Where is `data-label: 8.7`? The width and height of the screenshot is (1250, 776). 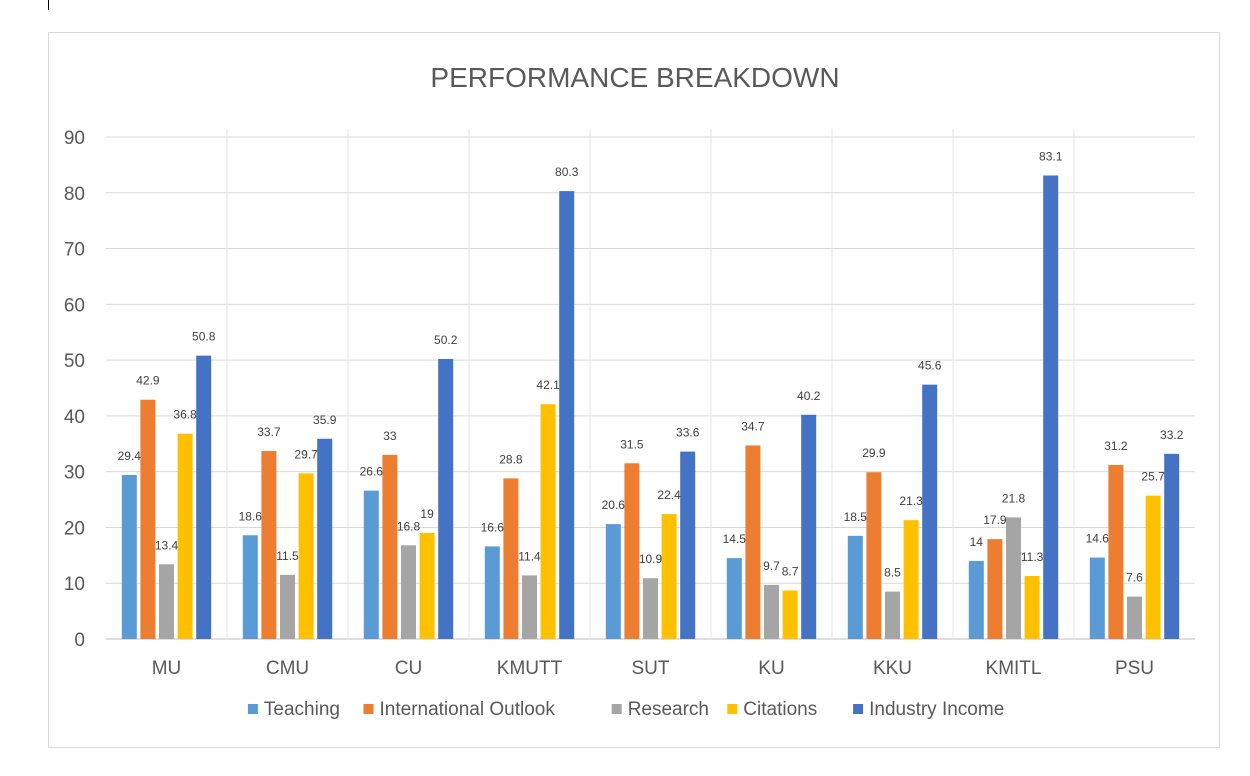
data-label: 8.7 is located at coordinates (790, 571).